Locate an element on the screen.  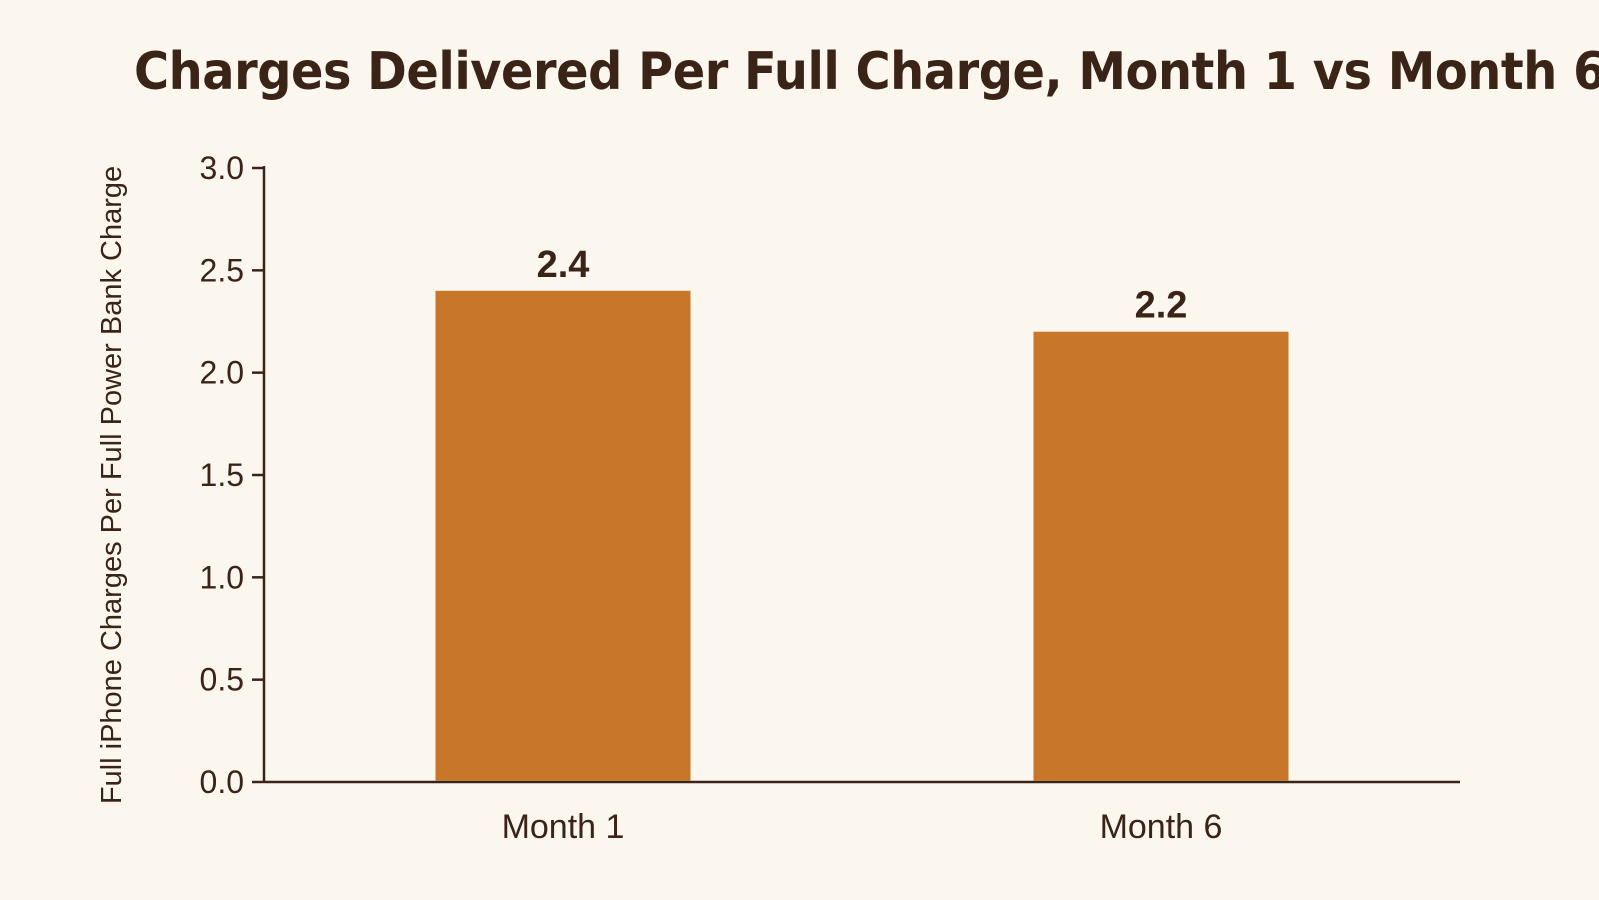
x-category-label: Month 1 is located at coordinates (563, 827).